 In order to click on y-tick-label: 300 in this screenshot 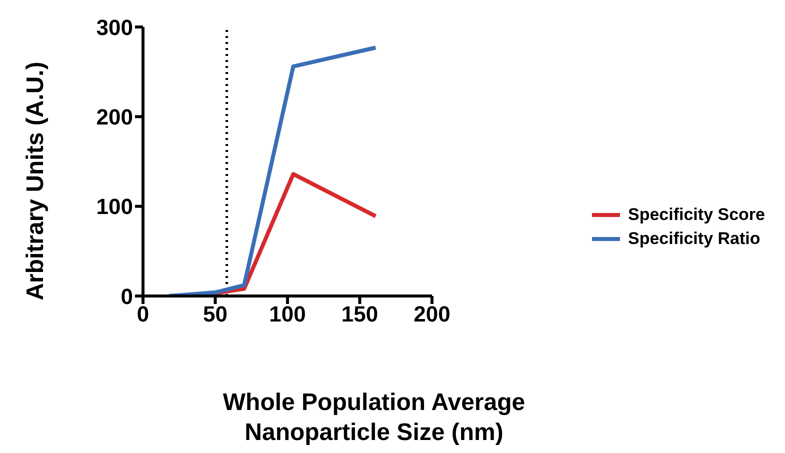, I will do `click(114, 27)`.